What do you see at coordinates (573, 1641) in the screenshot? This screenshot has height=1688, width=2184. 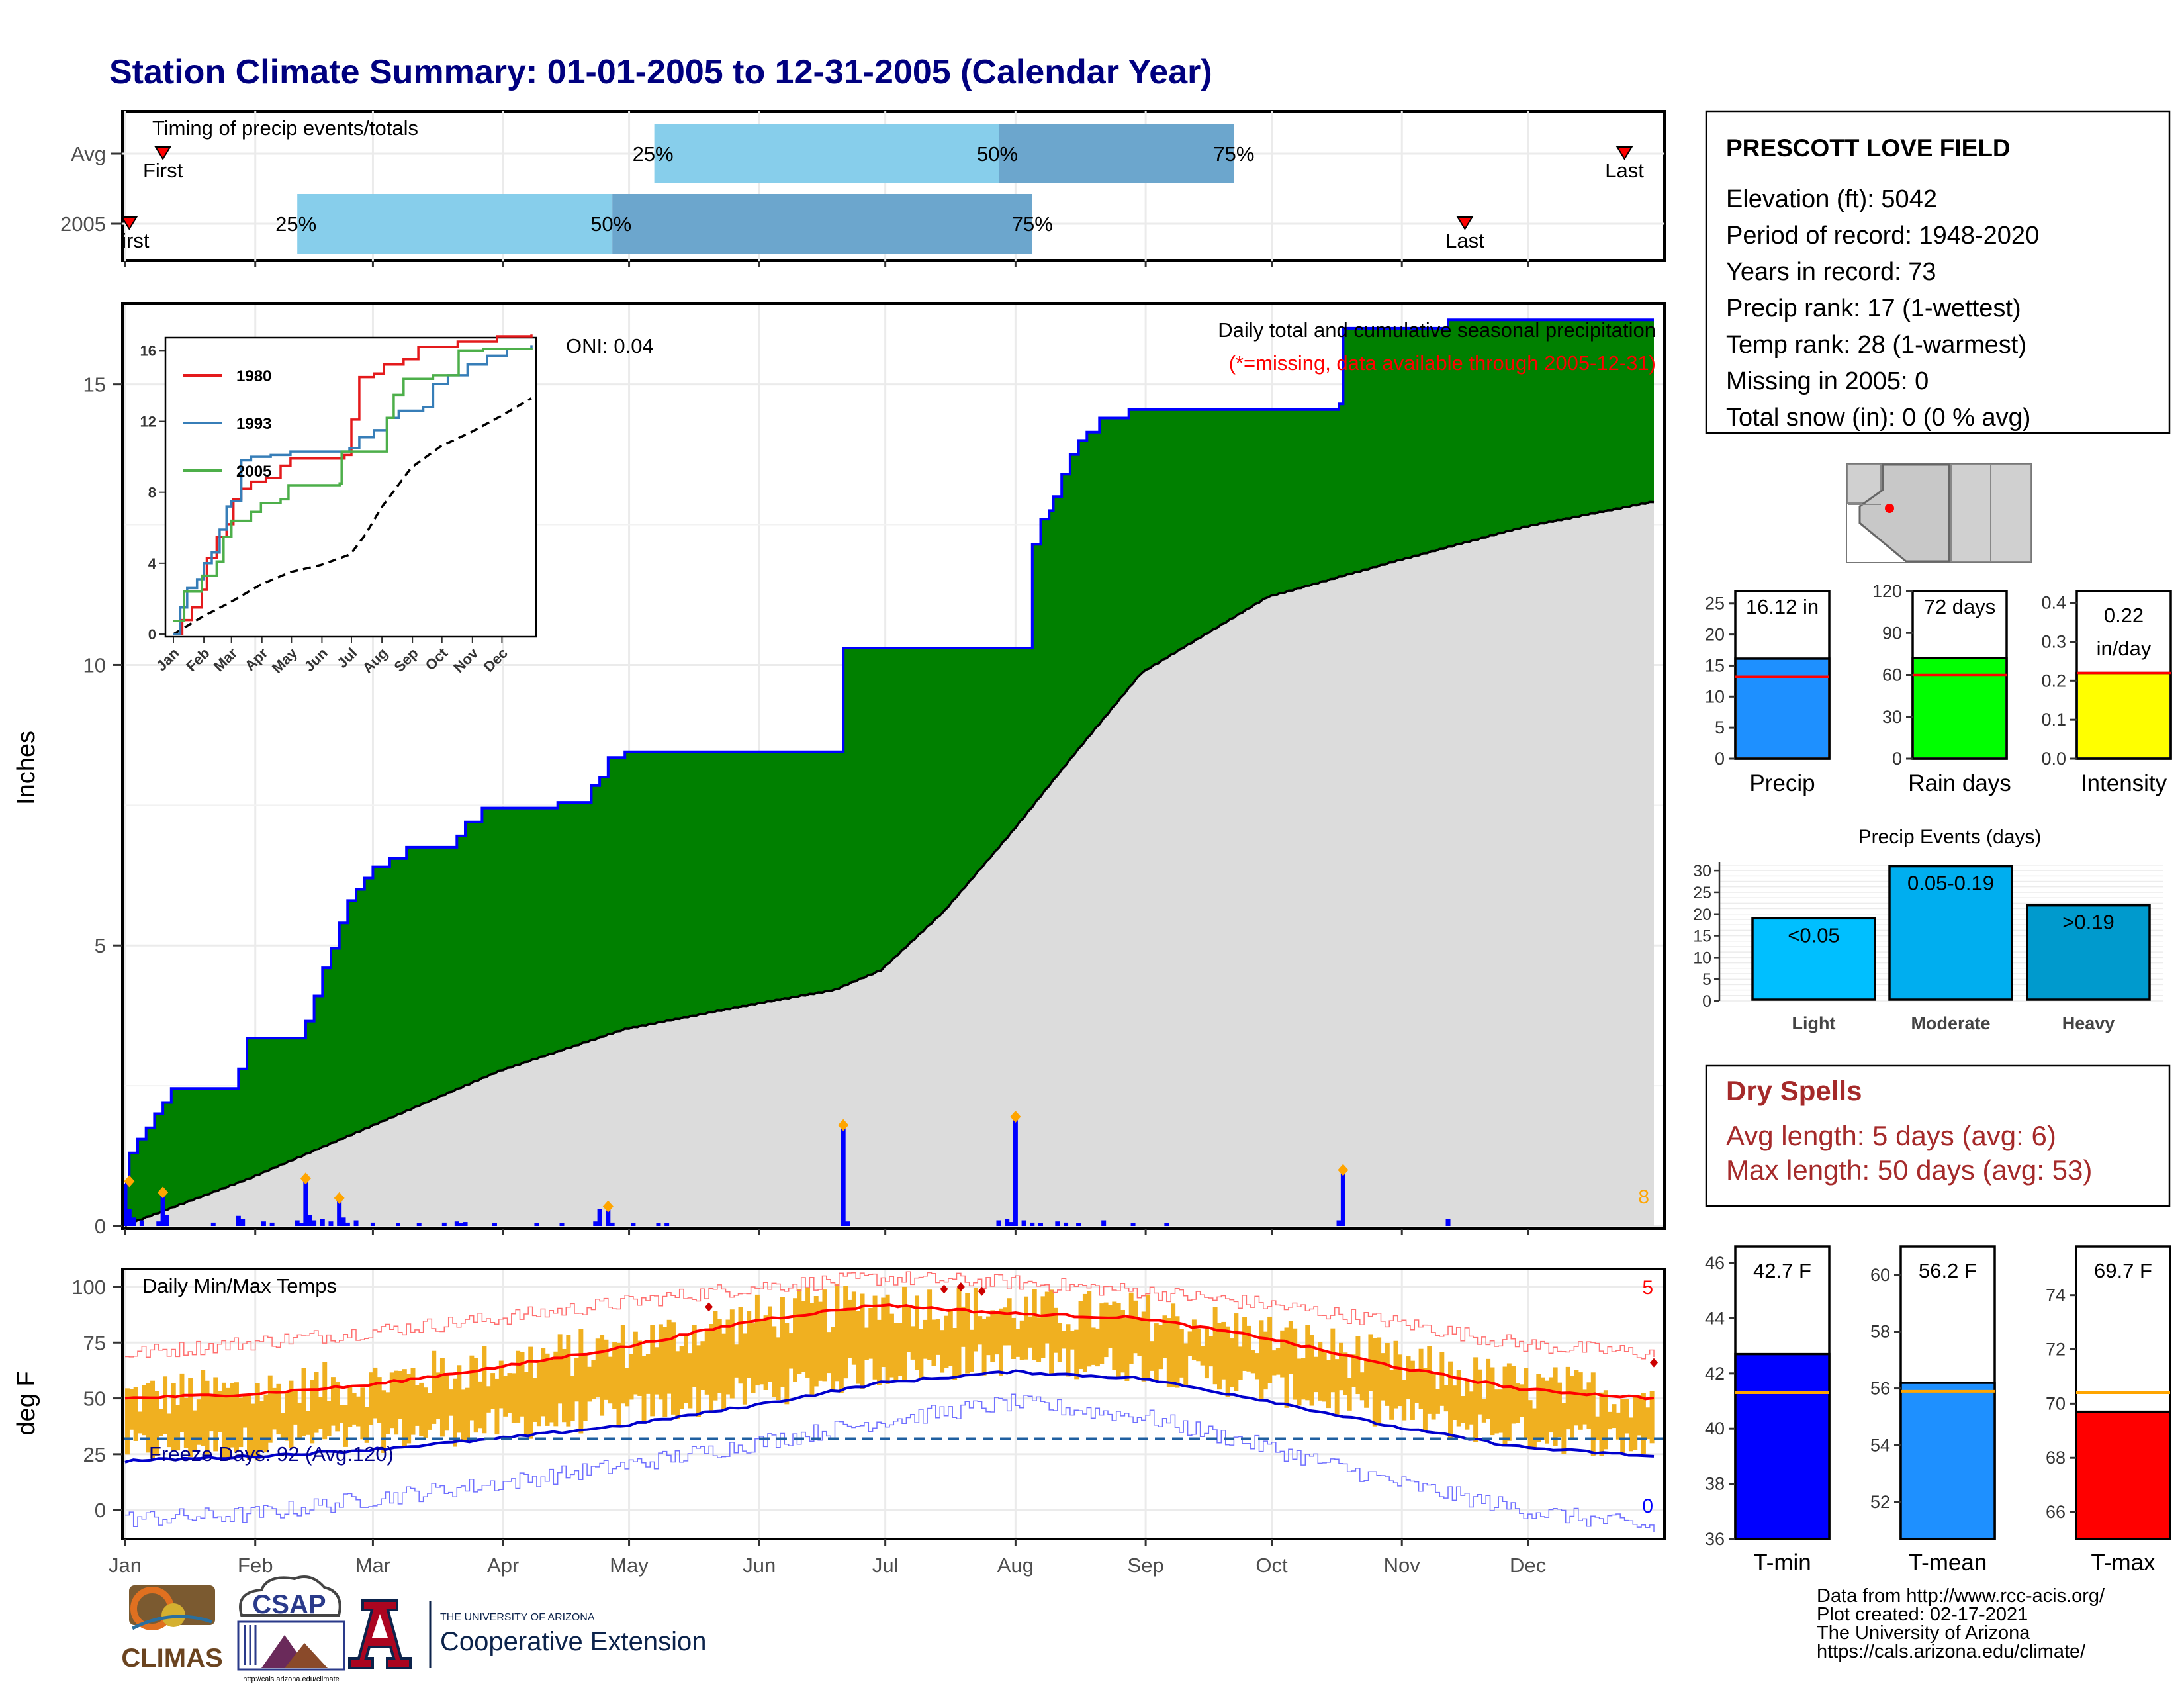 I see `ua-big-text: Cooperative Extension` at bounding box center [573, 1641].